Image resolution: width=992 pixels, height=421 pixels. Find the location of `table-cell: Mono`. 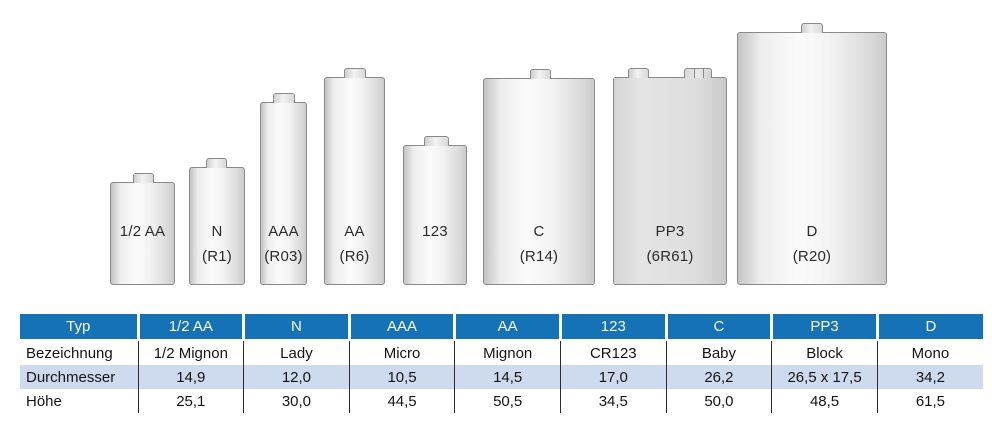

table-cell: Mono is located at coordinates (929, 352).